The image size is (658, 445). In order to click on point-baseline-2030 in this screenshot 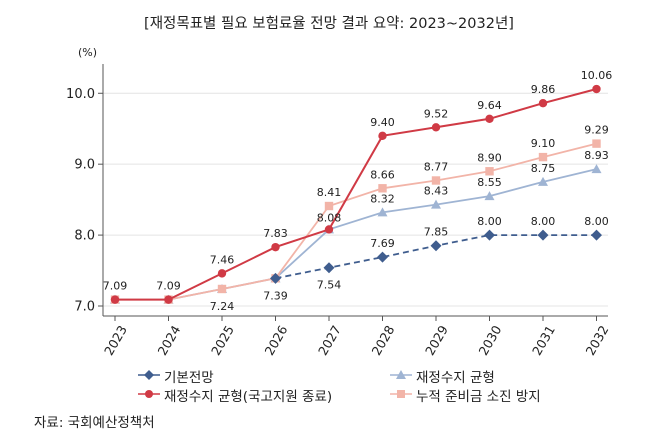, I will do `click(489, 235)`.